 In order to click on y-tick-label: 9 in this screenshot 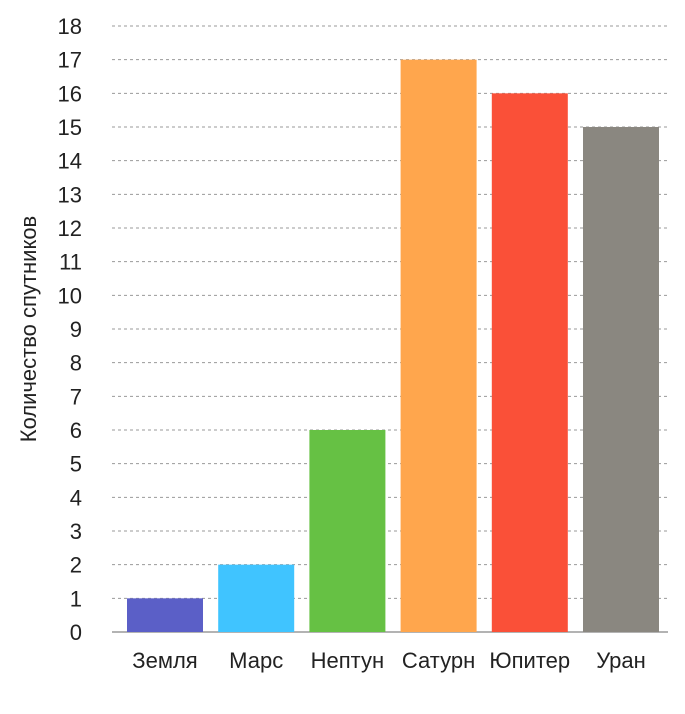, I will do `click(76, 329)`.